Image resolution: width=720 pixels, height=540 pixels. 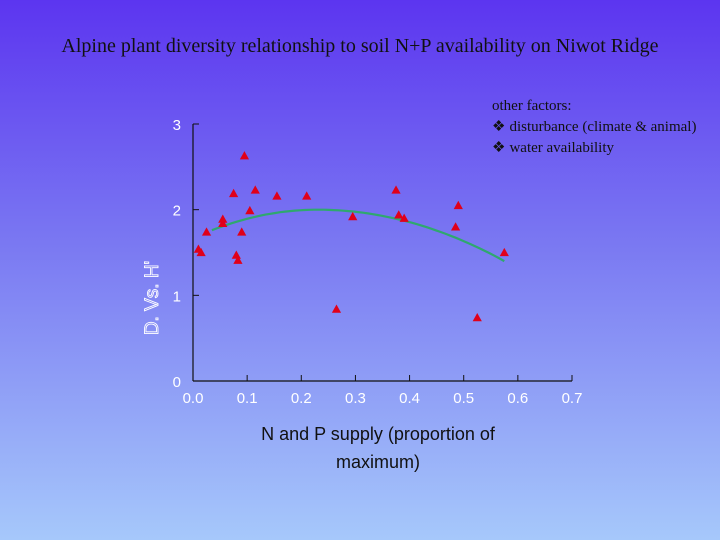 I want to click on side-note-item: ❖ disturbance (climate & animal), so click(x=602, y=127).